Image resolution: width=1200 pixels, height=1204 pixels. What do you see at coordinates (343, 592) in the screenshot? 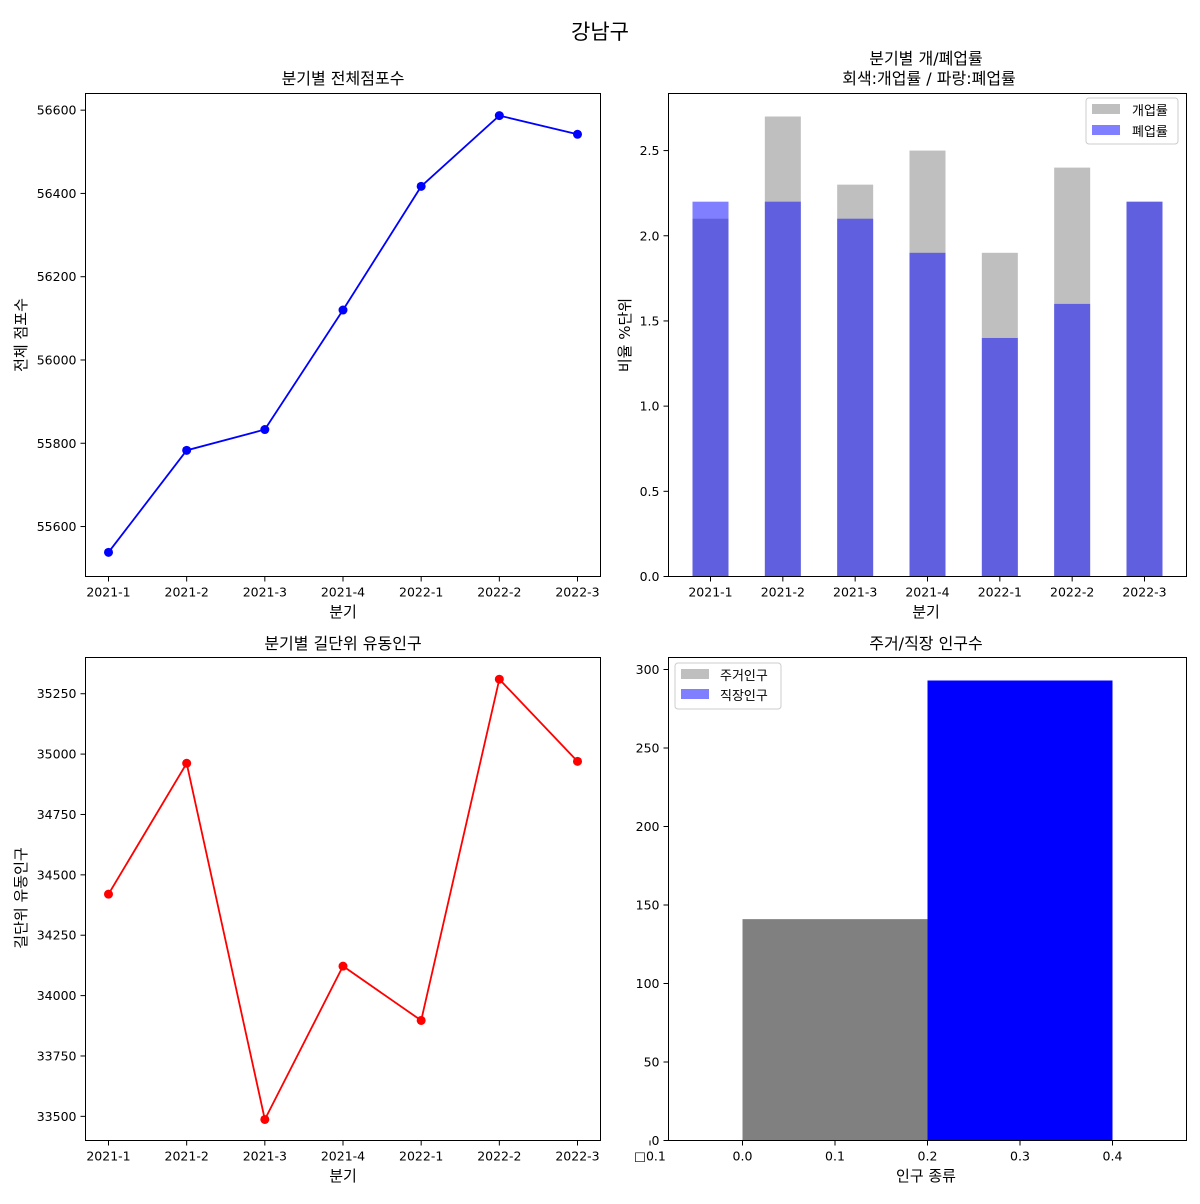
I see `store-count-xtick-label: 2021-4` at bounding box center [343, 592].